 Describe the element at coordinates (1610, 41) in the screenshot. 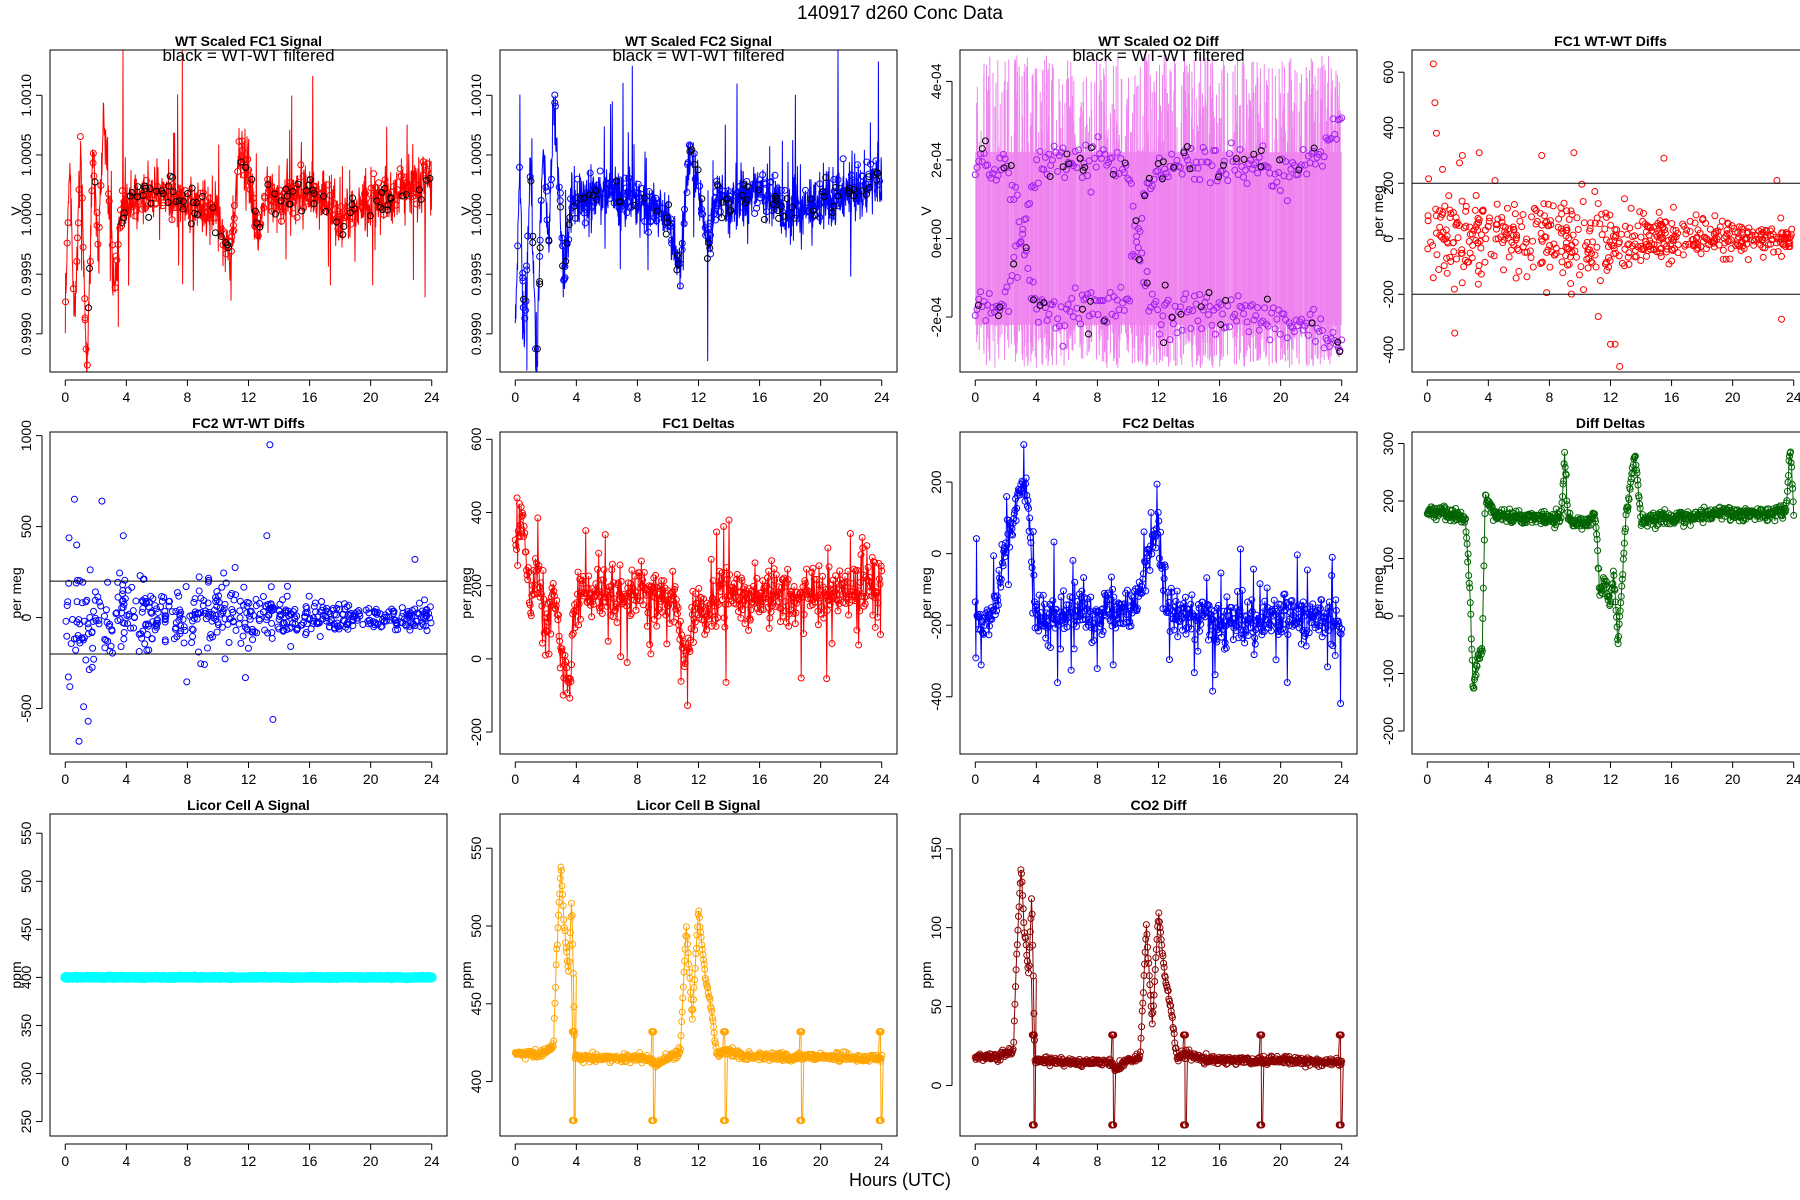

I see `panel-title: FC1 WT-WT Diffs` at that location.